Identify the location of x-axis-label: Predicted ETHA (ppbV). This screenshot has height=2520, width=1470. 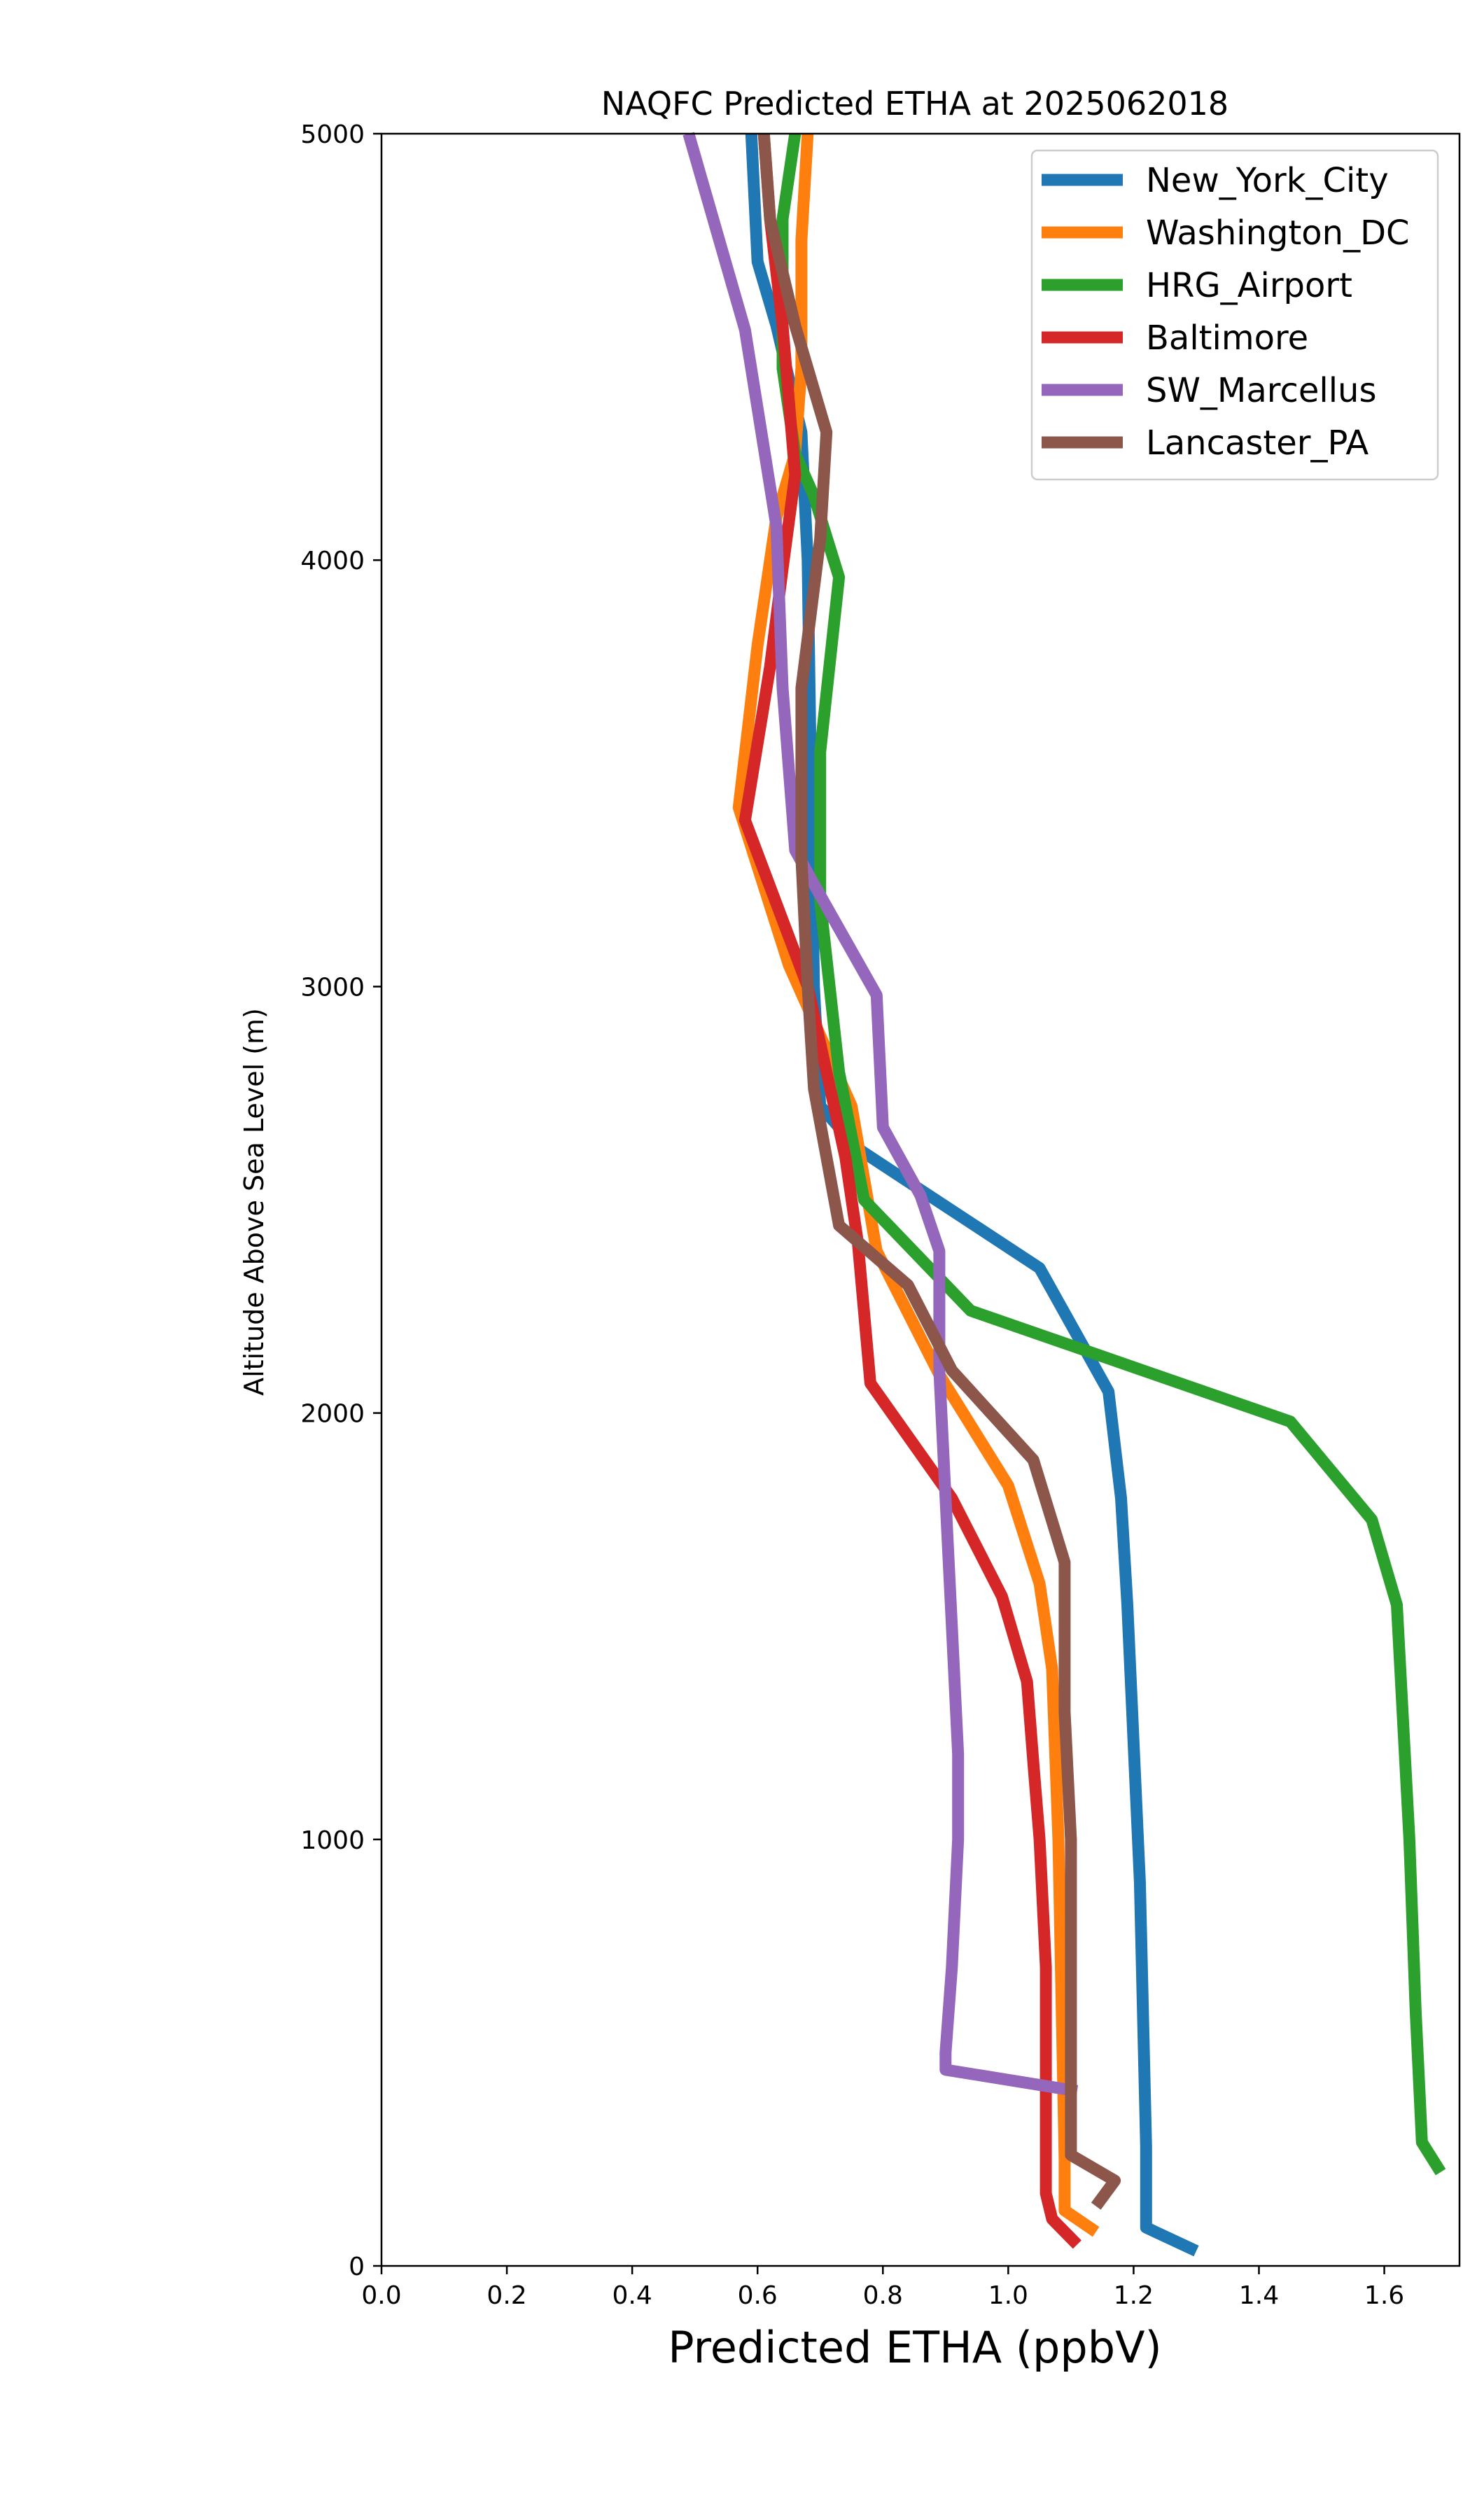
(914, 2347).